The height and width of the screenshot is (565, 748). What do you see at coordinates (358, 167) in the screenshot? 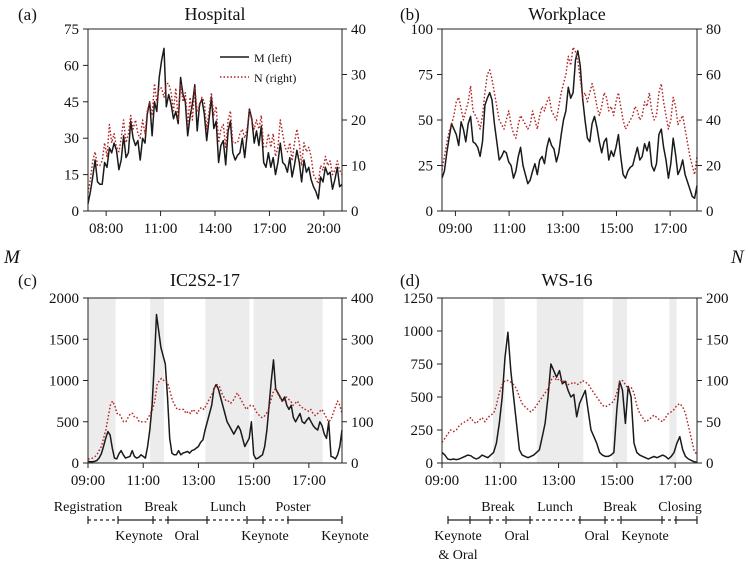
I see `y-right-tick-label: 10` at bounding box center [358, 167].